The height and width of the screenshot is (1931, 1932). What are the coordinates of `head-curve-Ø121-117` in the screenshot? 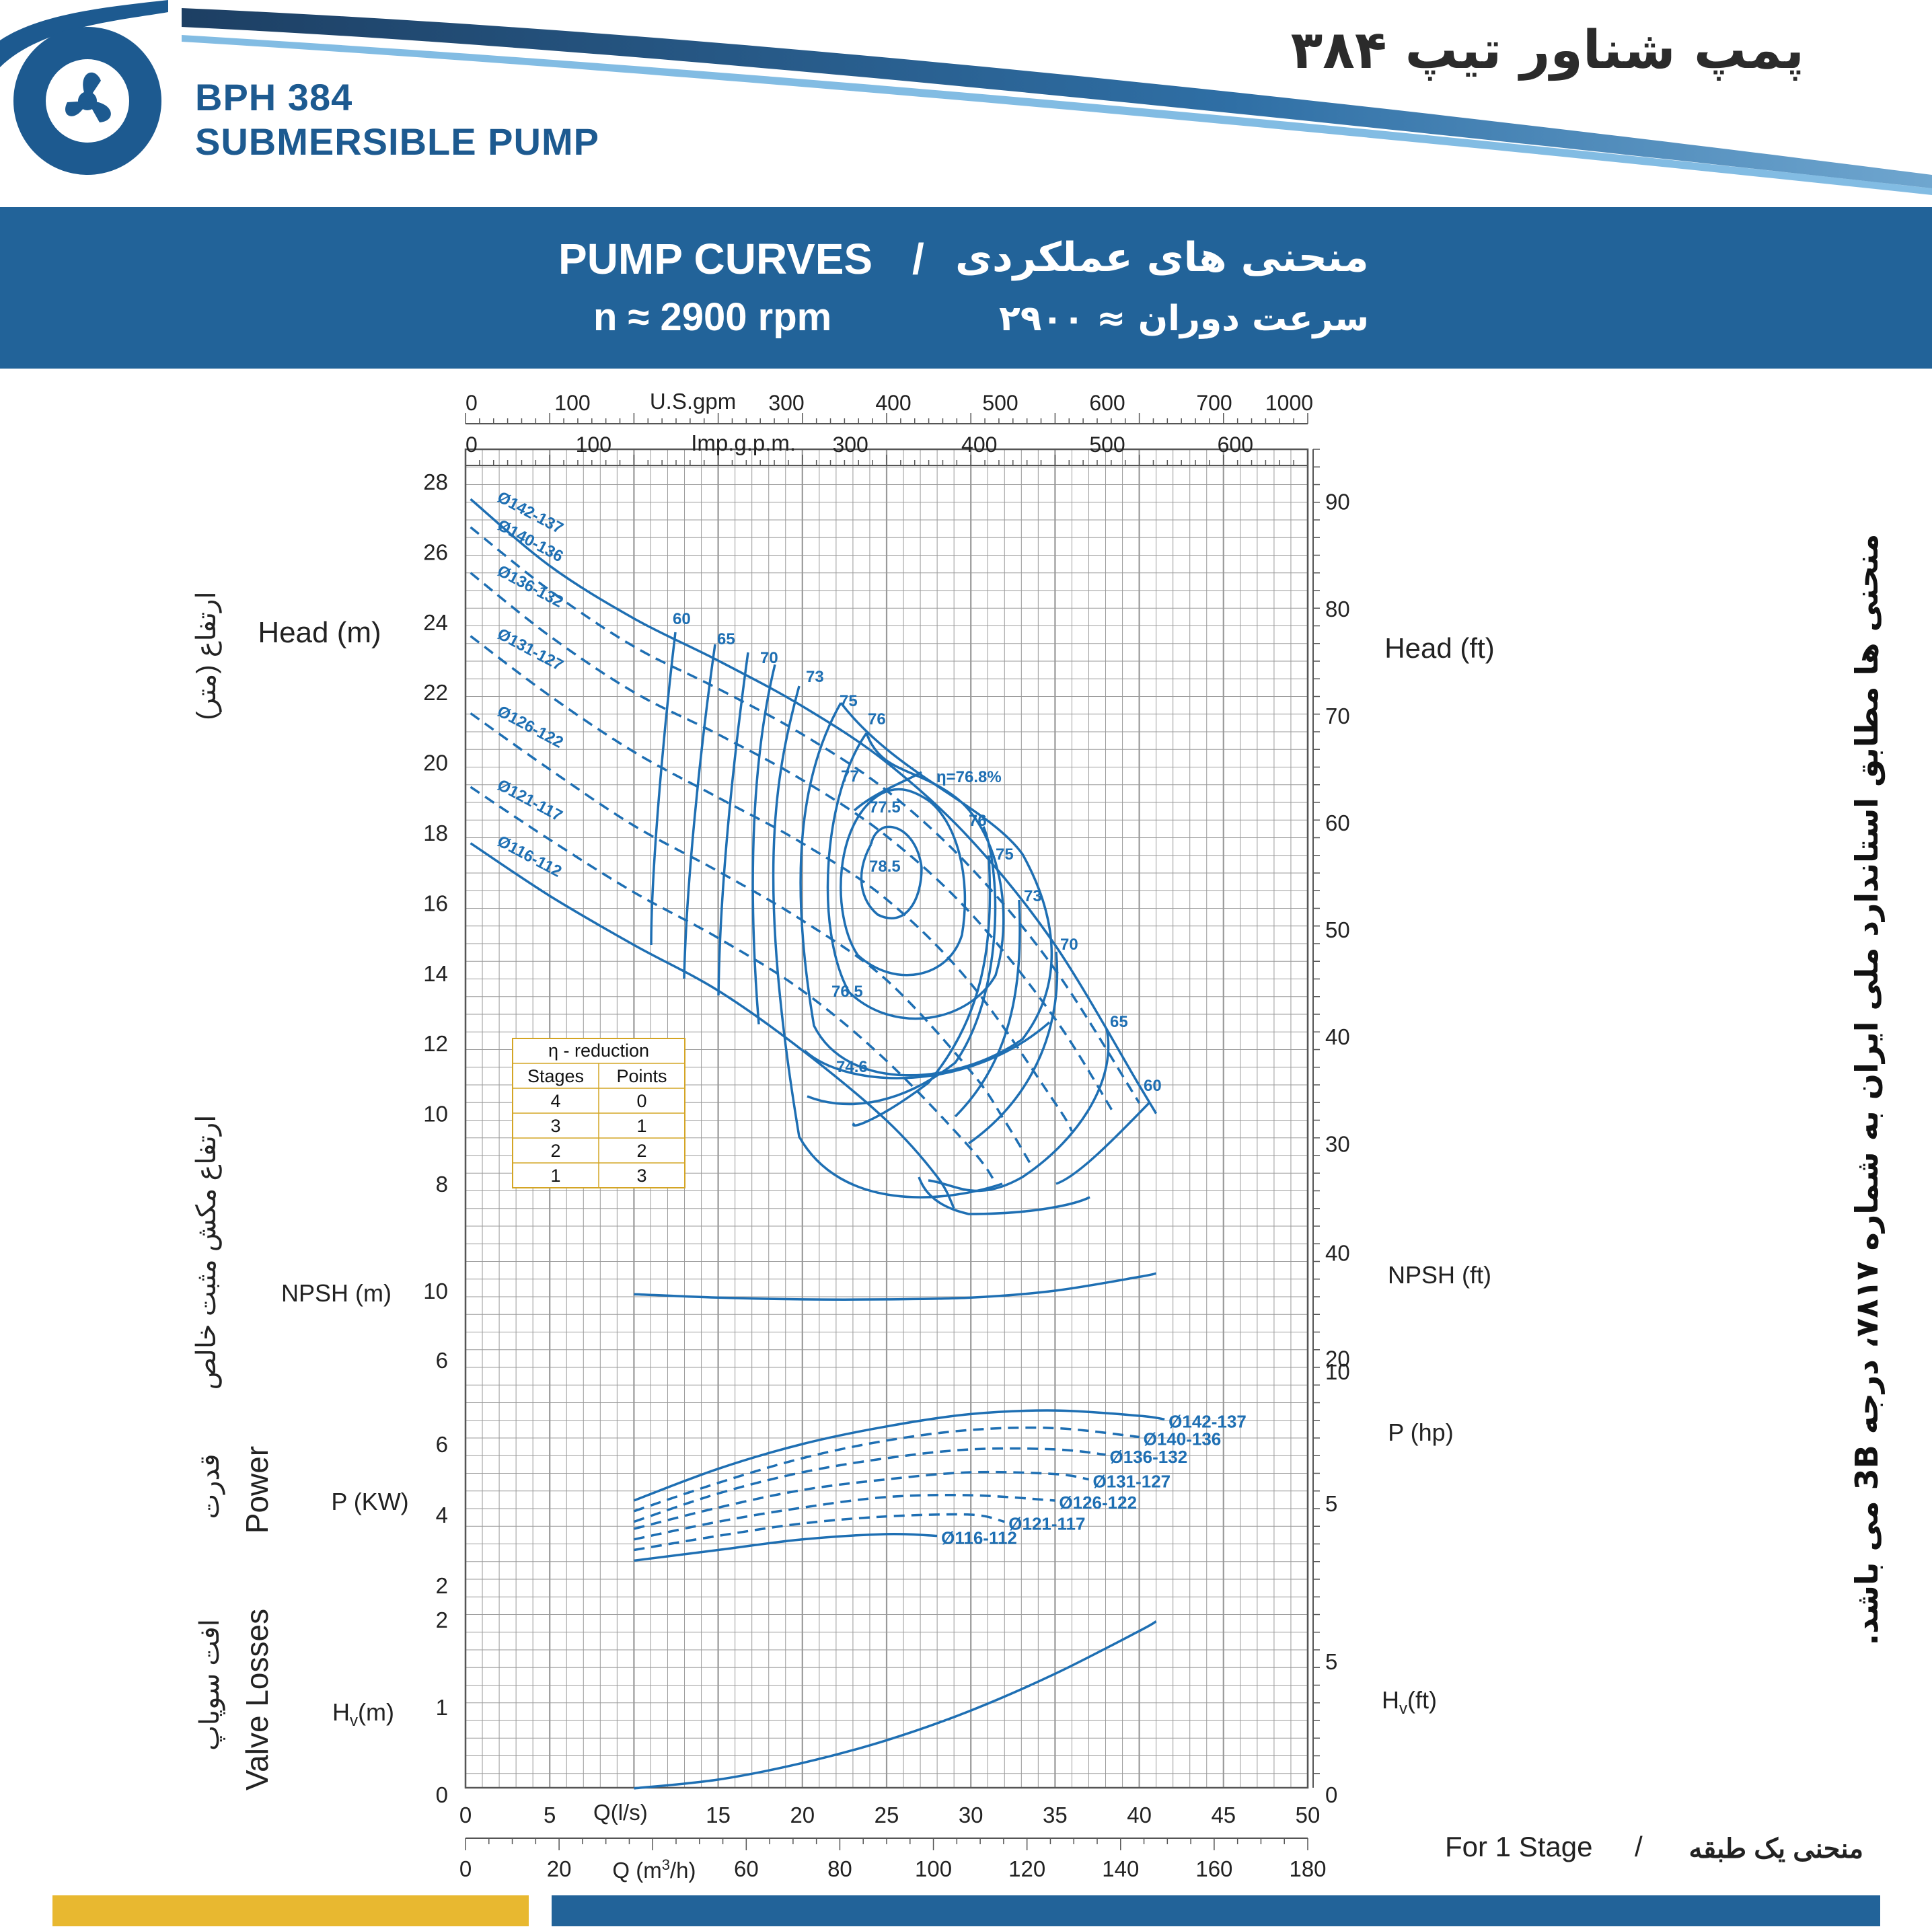 It's located at (734, 985).